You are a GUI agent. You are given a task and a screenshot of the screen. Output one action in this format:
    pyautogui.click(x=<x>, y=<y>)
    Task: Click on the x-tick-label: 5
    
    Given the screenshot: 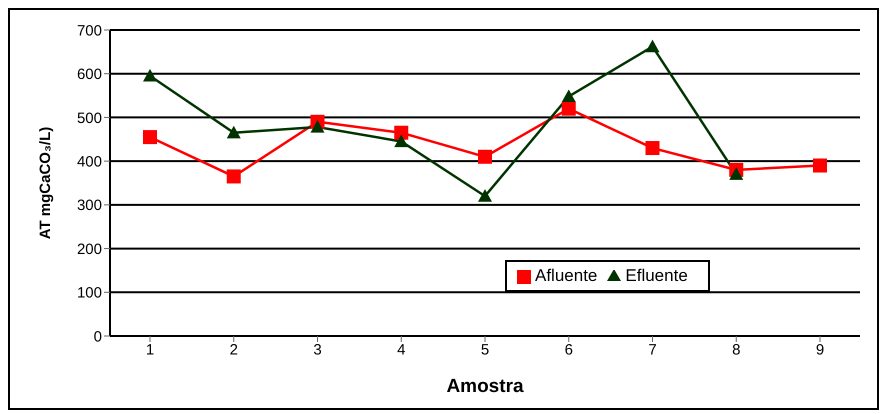 What is the action you would take?
    pyautogui.click(x=485, y=350)
    